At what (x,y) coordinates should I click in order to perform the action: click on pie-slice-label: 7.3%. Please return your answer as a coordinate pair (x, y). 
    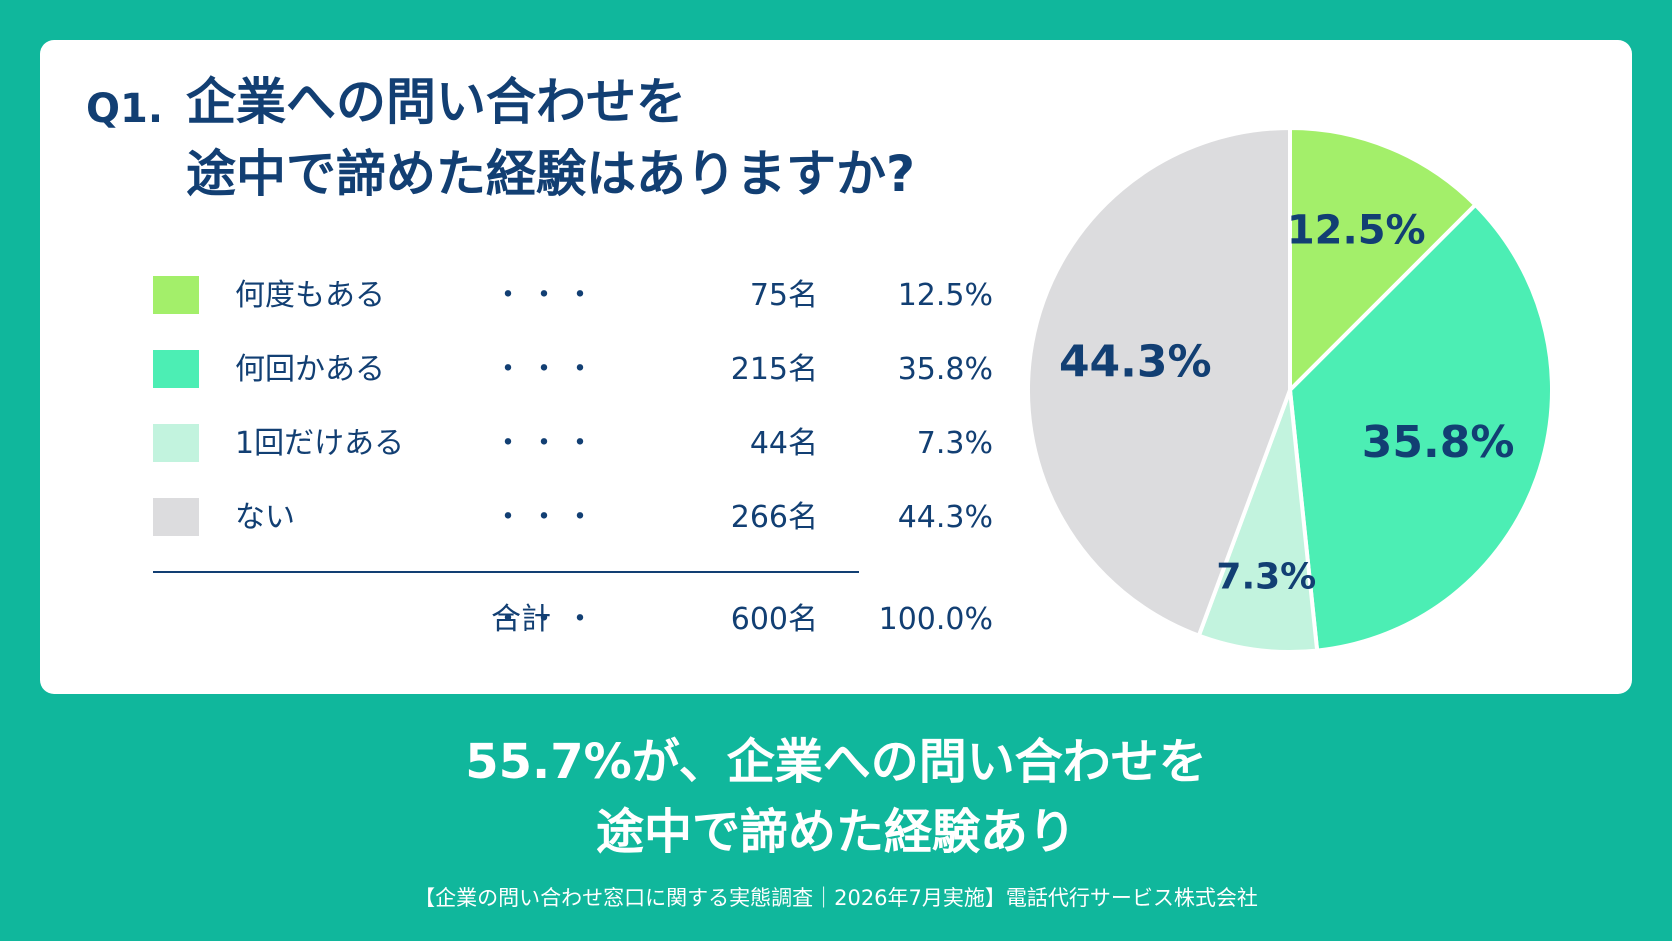
    Looking at the image, I should click on (1266, 577).